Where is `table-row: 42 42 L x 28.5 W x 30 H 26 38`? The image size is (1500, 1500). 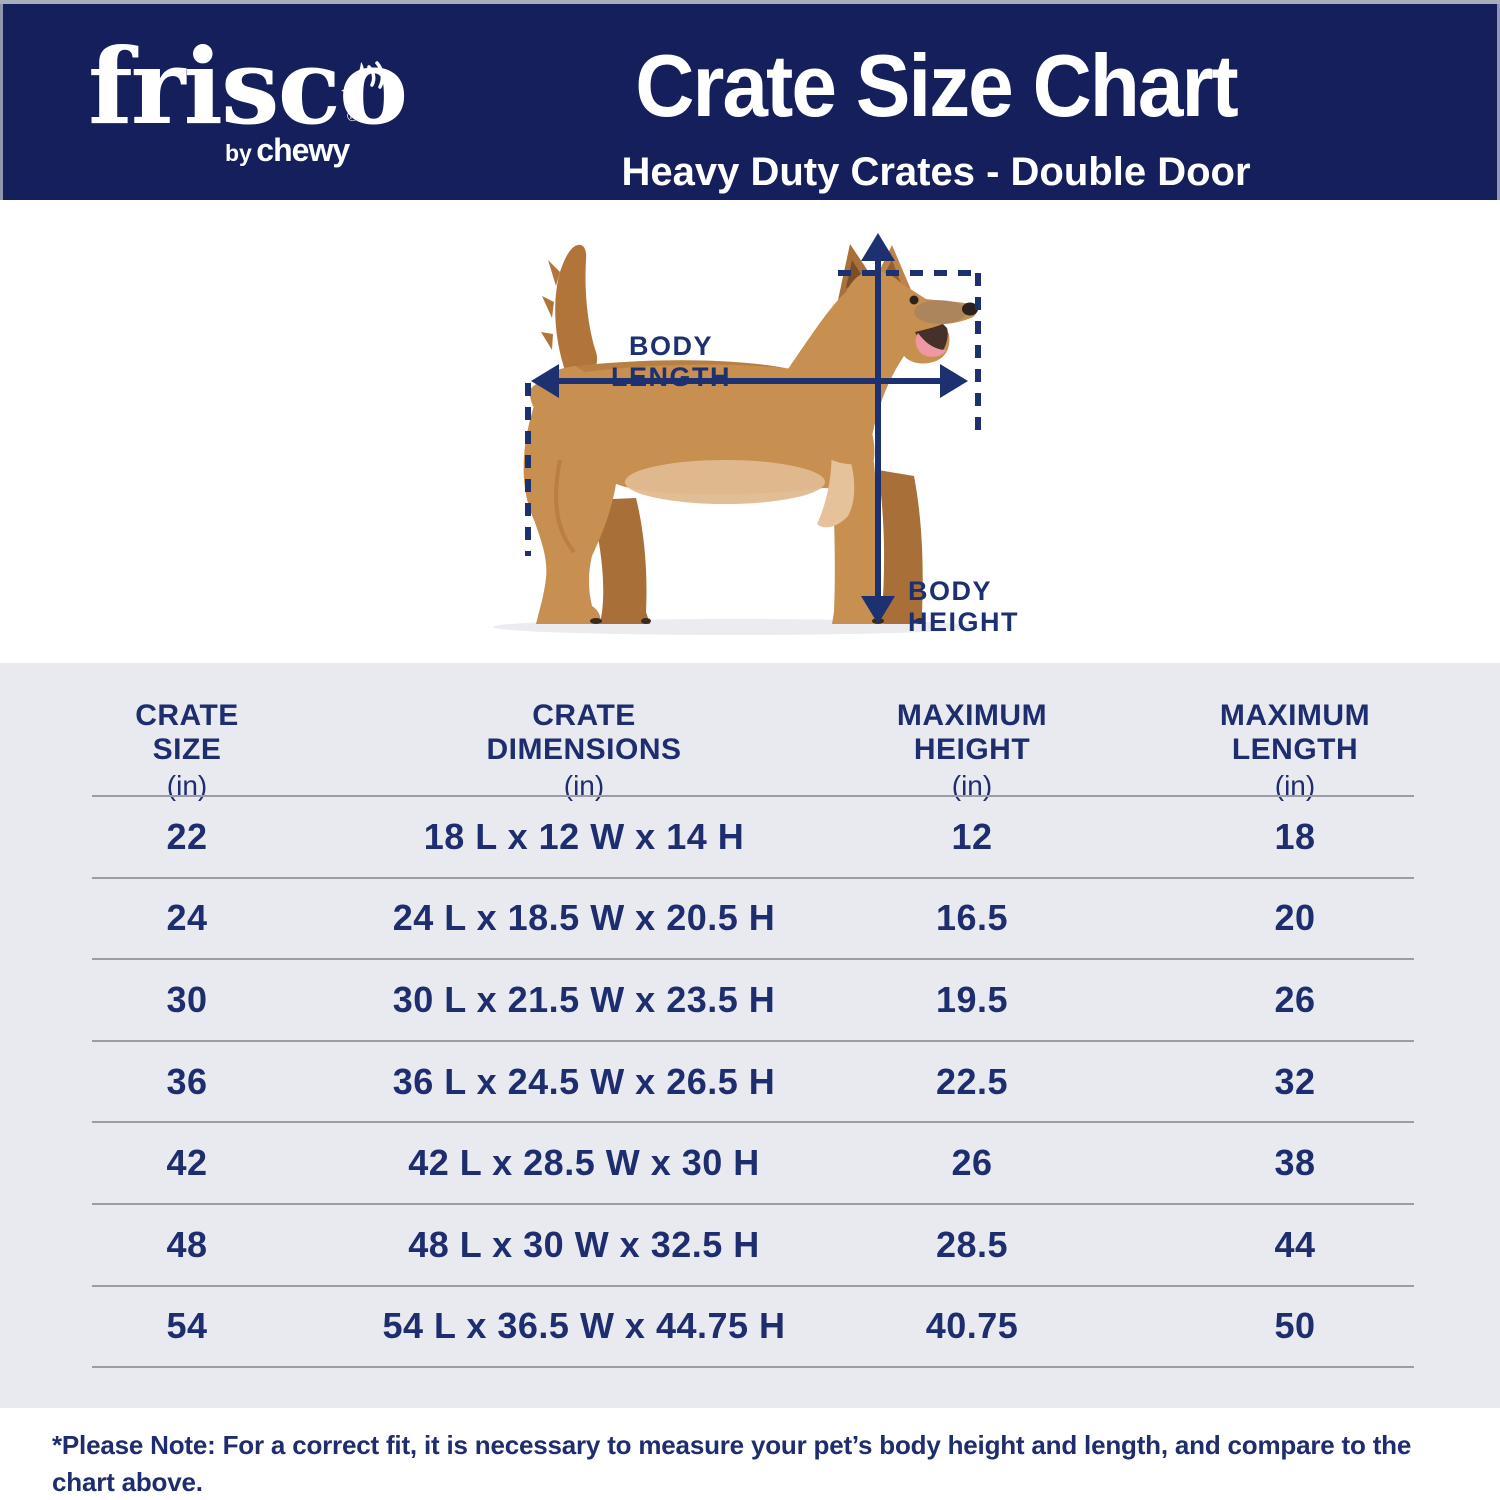
table-row: 42 42 L x 28.5 W x 30 H 26 38 is located at coordinates (753, 1164).